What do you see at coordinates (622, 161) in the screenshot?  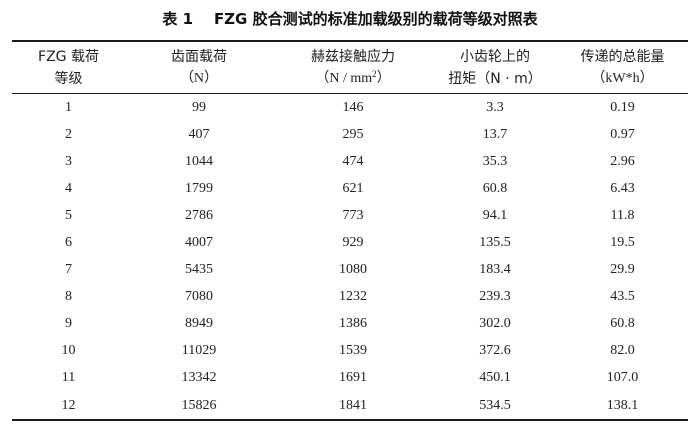 I see `cell-total-energy: 2.96` at bounding box center [622, 161].